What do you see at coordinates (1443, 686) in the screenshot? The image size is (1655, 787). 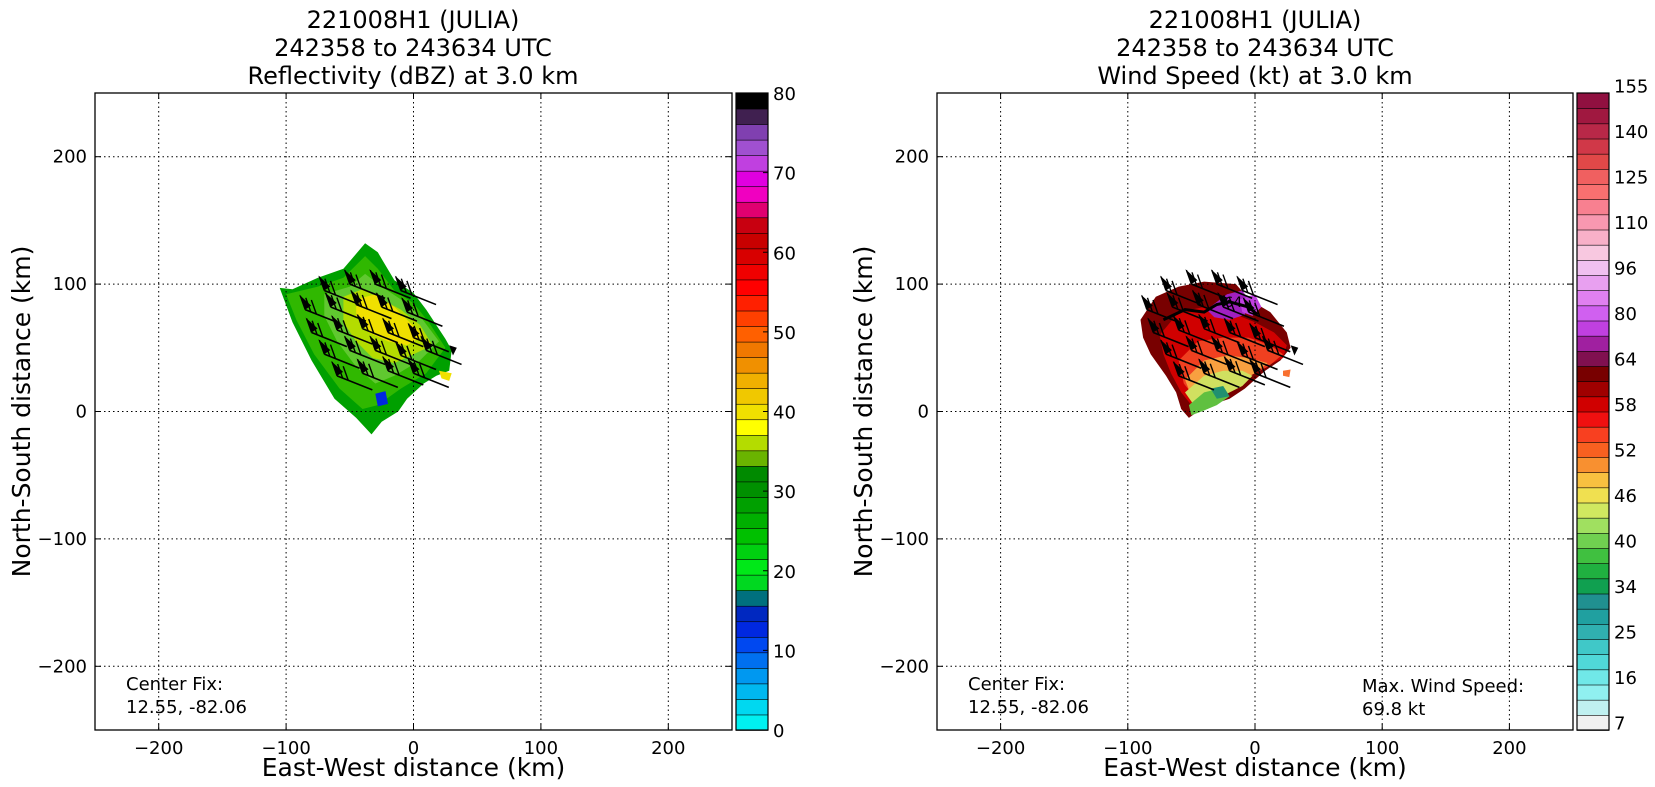 I see `max-wind-label: Max. Wind Speed:` at bounding box center [1443, 686].